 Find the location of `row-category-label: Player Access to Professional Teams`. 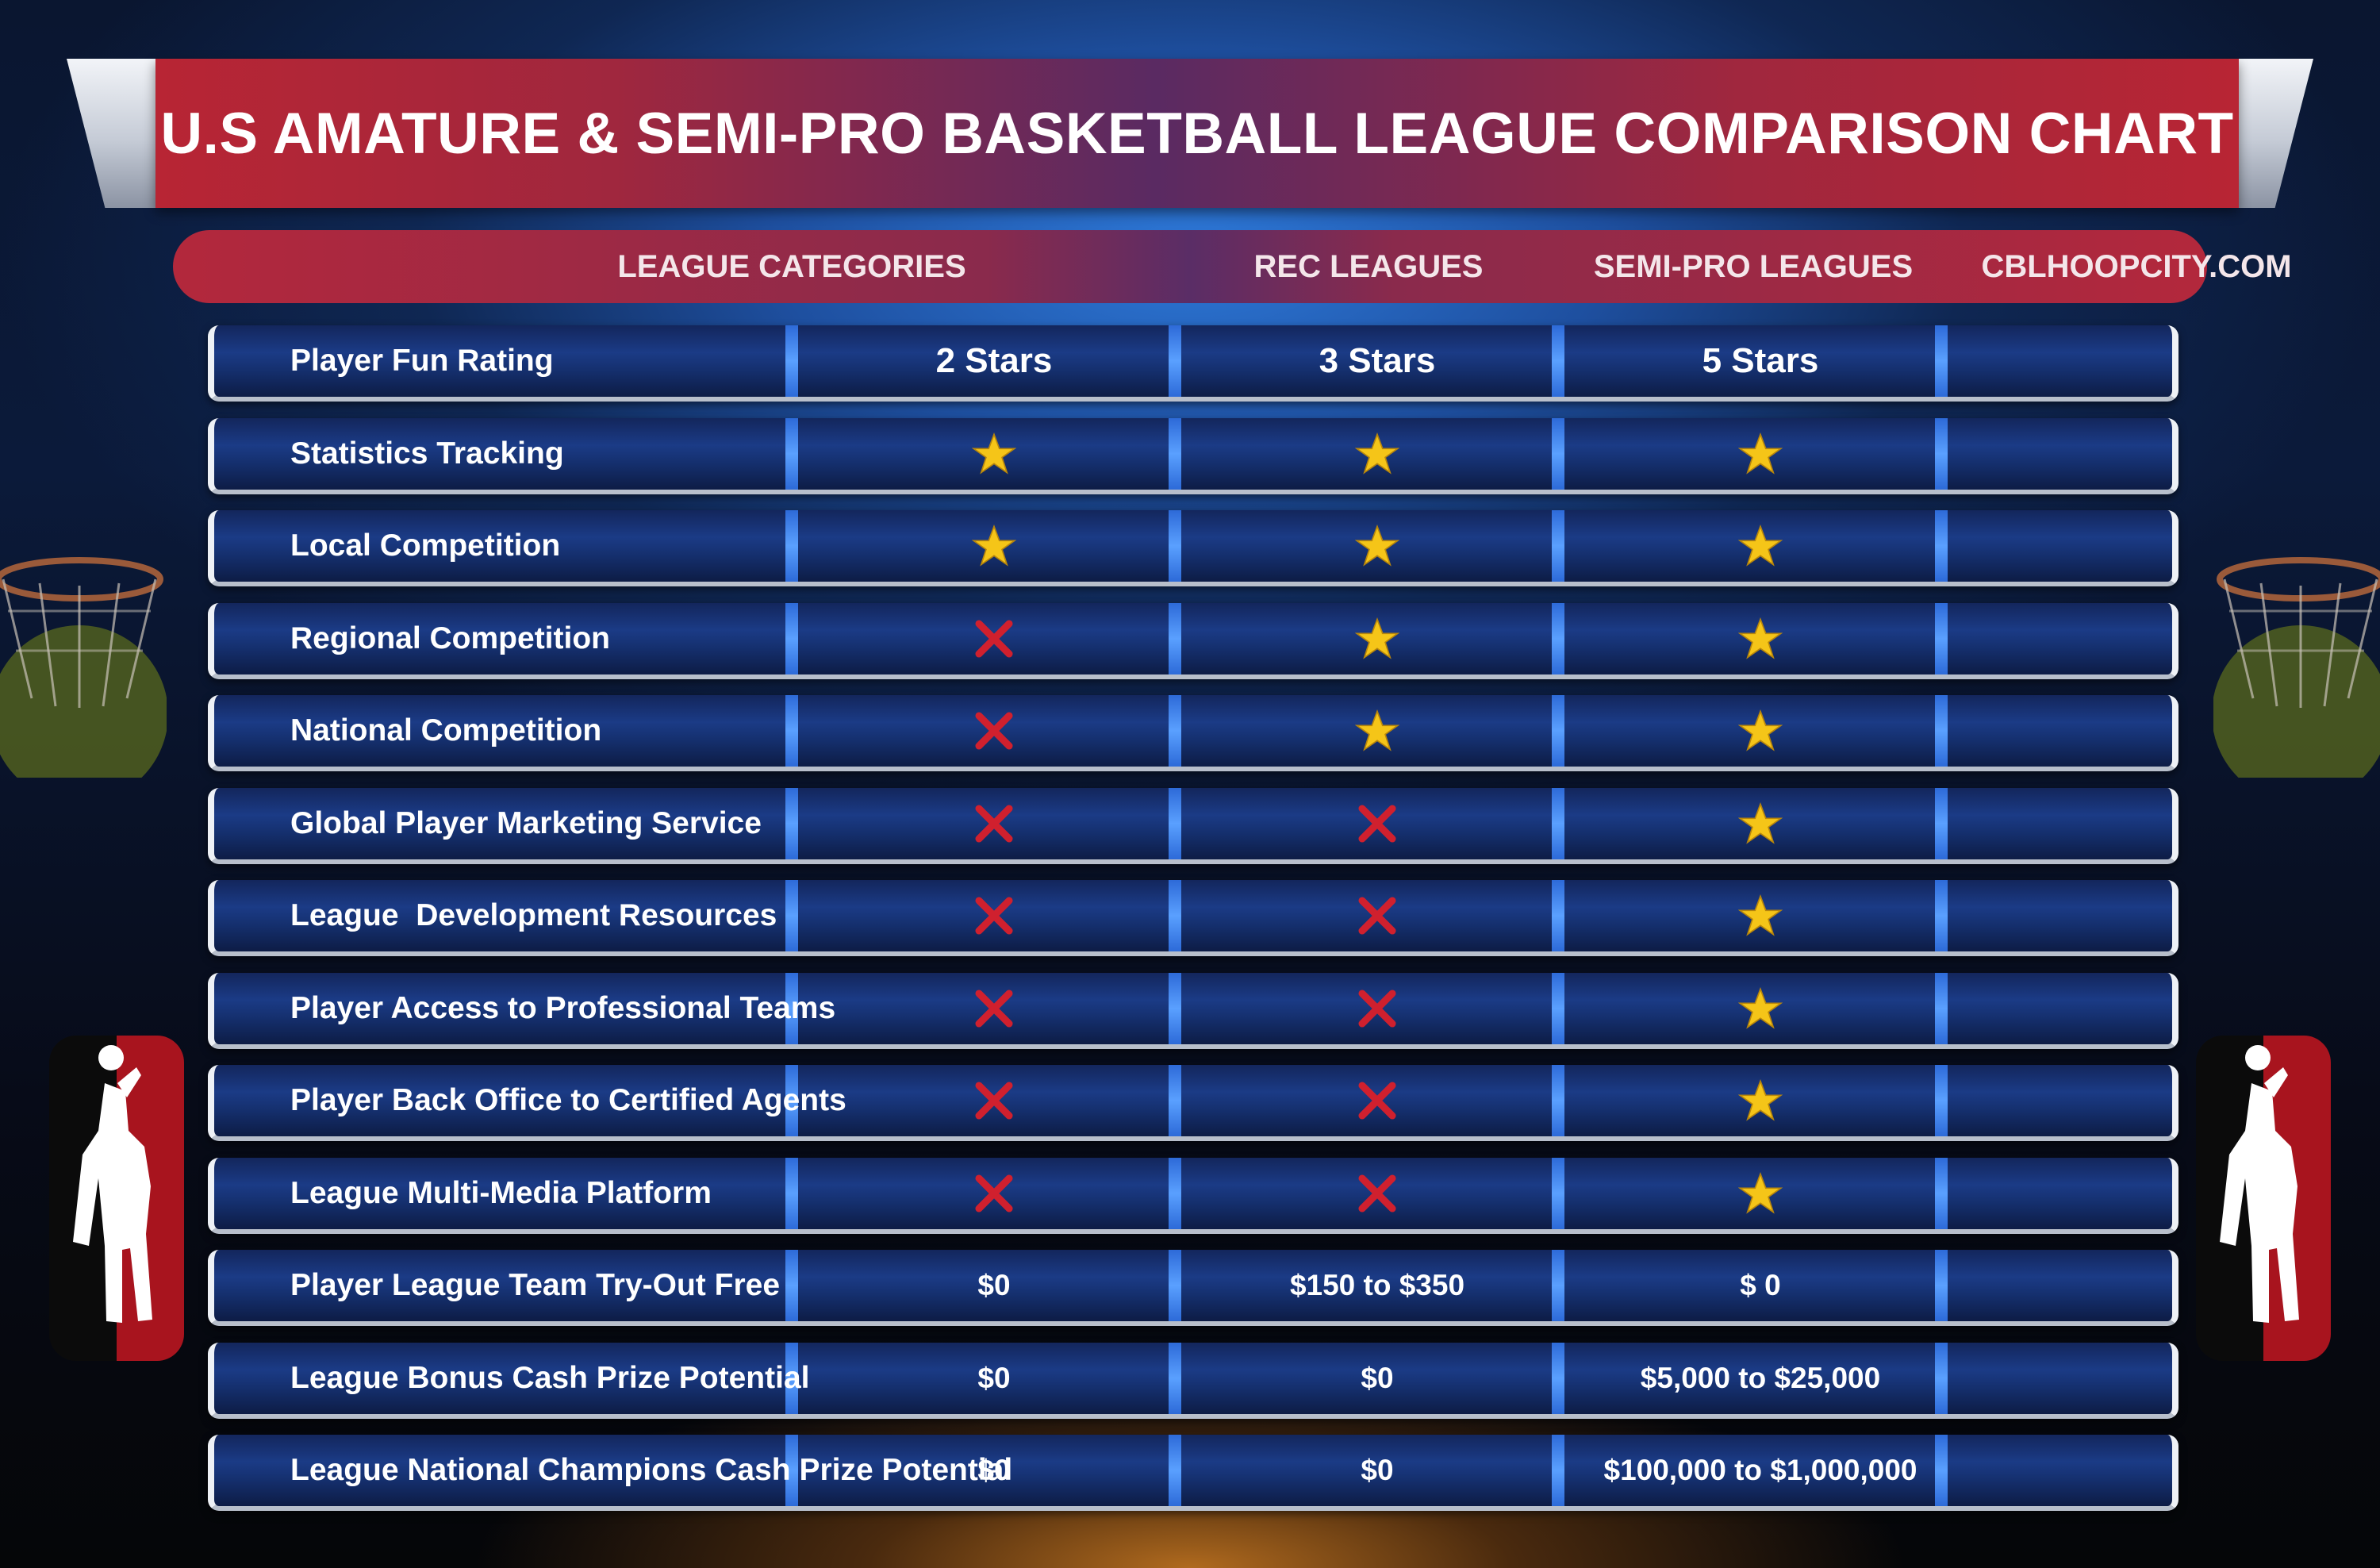

row-category-label: Player Access to Professional Teams is located at coordinates (563, 1007).